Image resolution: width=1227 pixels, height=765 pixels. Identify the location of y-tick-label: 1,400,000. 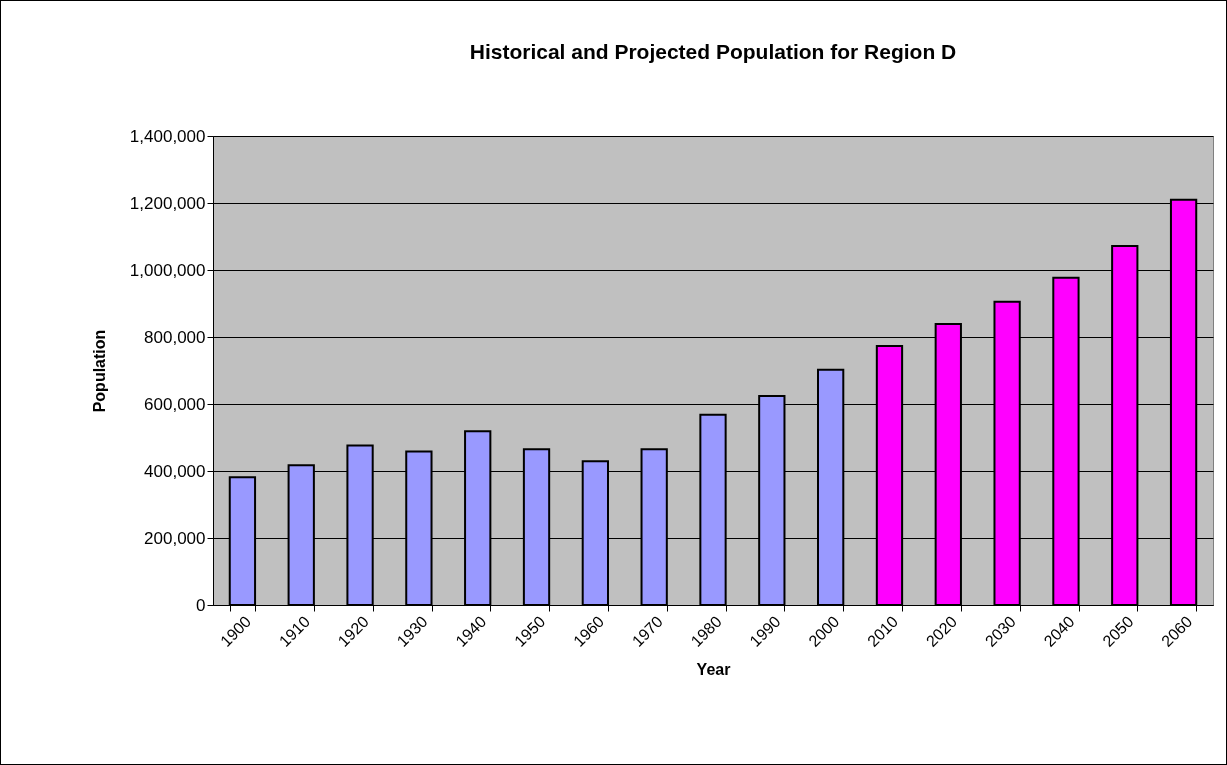
(167, 136).